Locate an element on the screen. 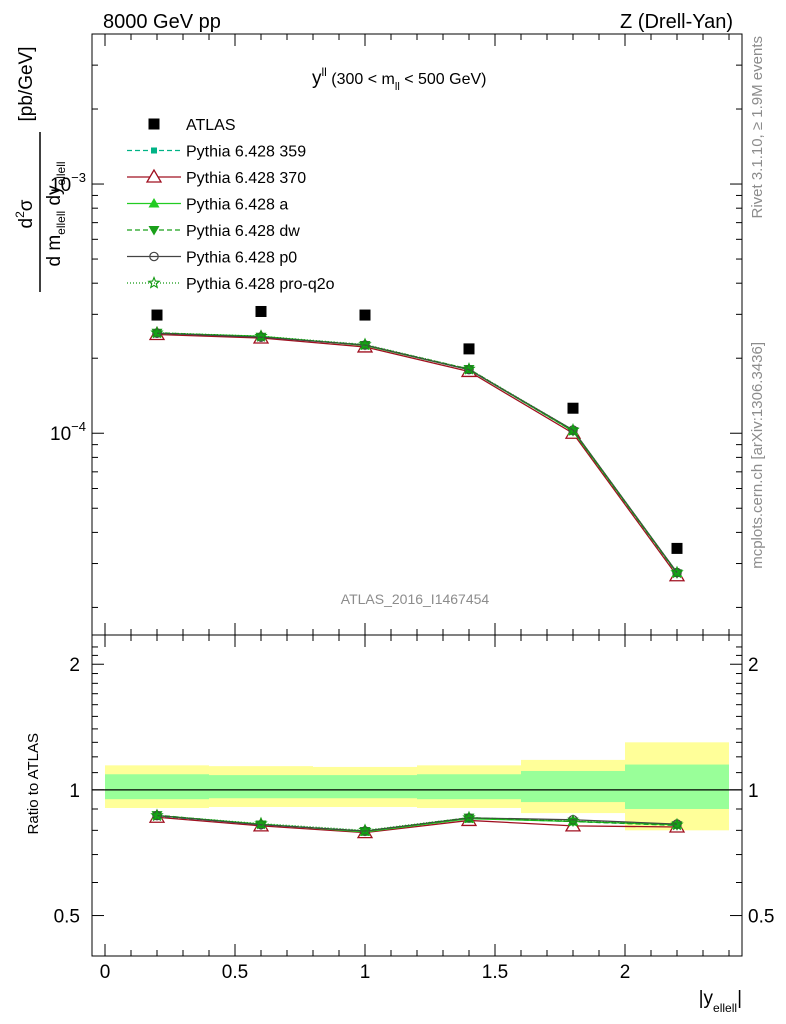  top-y-tick-label: 10⁻³ is located at coordinates (68, 183).